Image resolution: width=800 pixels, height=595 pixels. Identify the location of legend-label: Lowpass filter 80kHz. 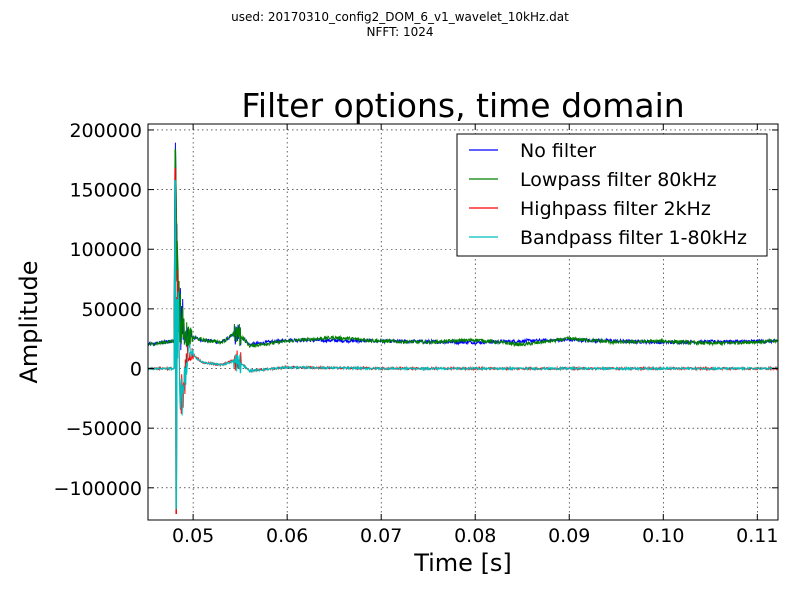
(618, 180).